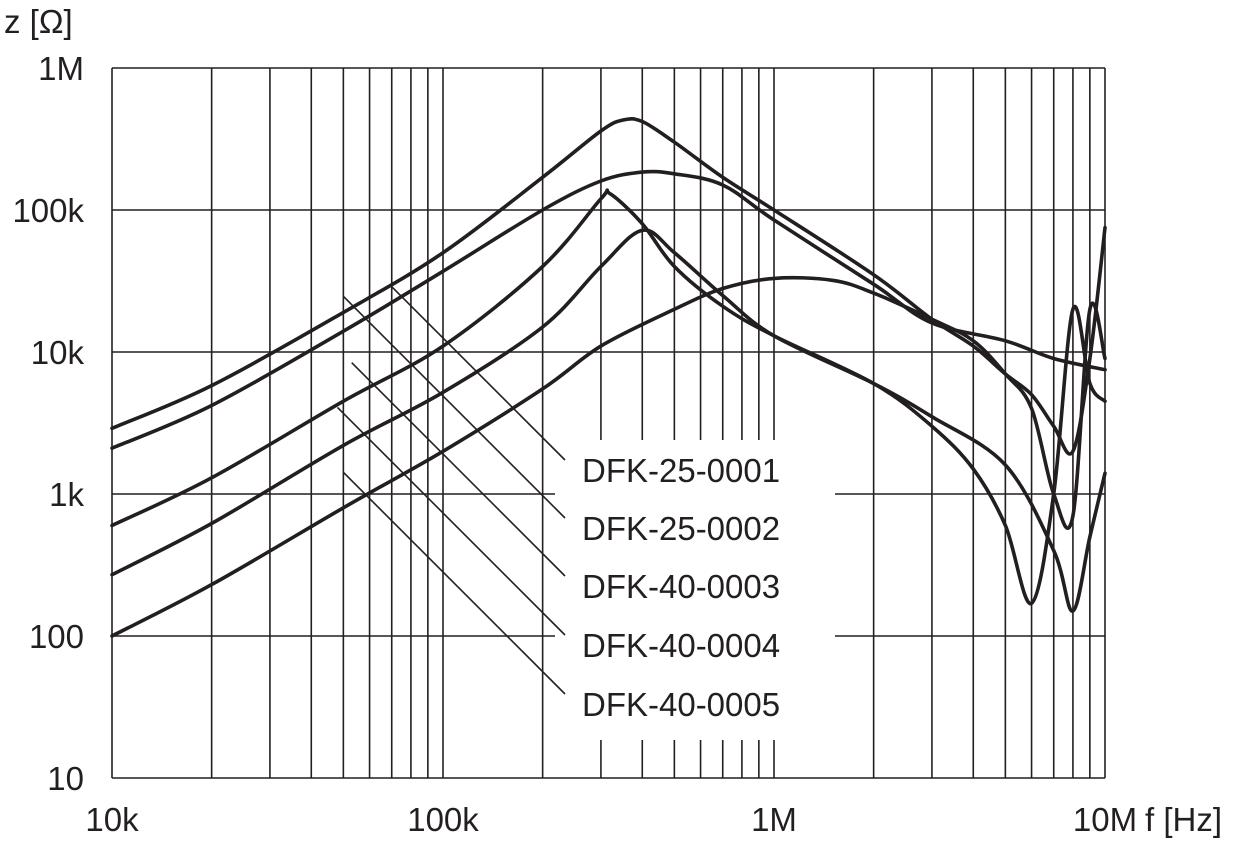  I want to click on series-label: DFK-25-0001, so click(681, 470).